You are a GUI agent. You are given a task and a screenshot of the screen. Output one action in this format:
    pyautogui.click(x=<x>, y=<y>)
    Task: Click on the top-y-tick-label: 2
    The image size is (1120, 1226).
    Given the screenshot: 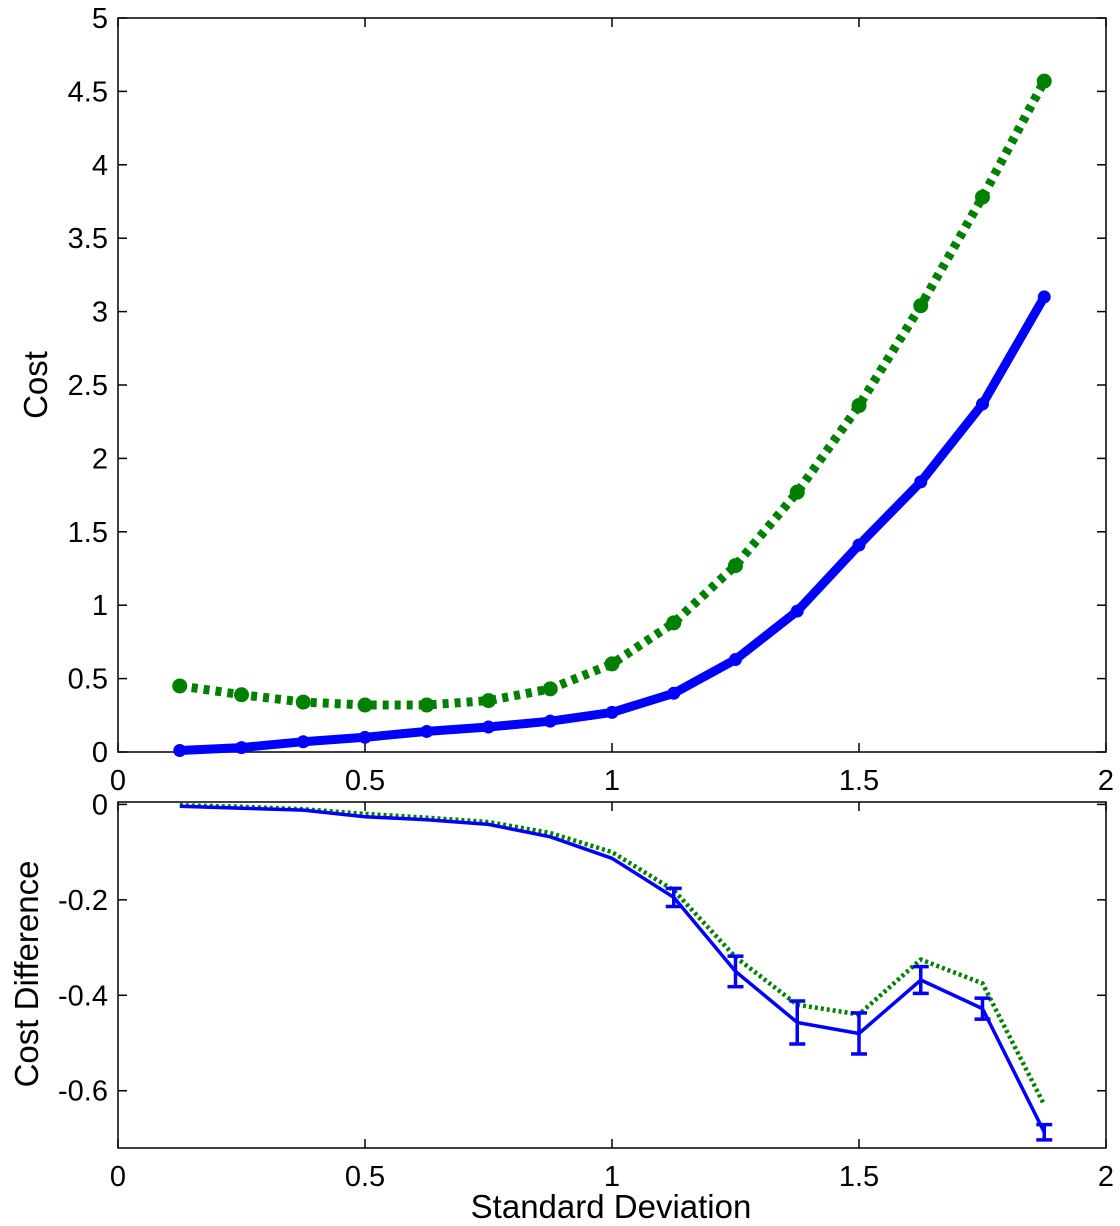 What is the action you would take?
    pyautogui.click(x=100, y=459)
    